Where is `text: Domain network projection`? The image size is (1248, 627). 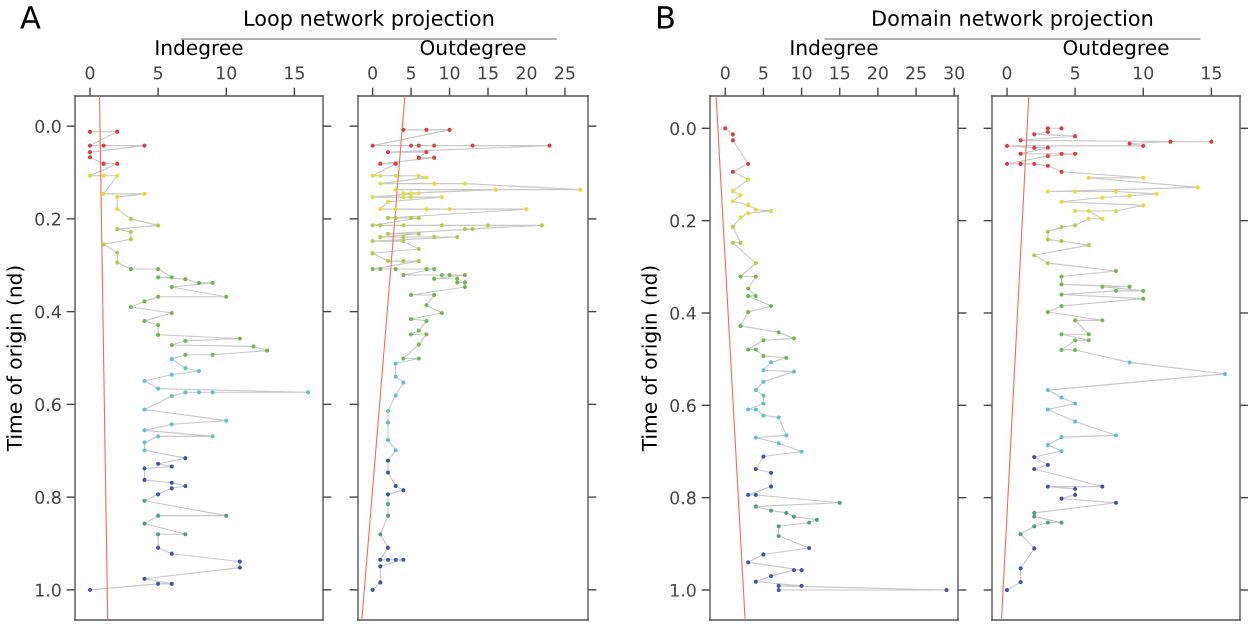
text: Domain network projection is located at coordinates (1013, 20).